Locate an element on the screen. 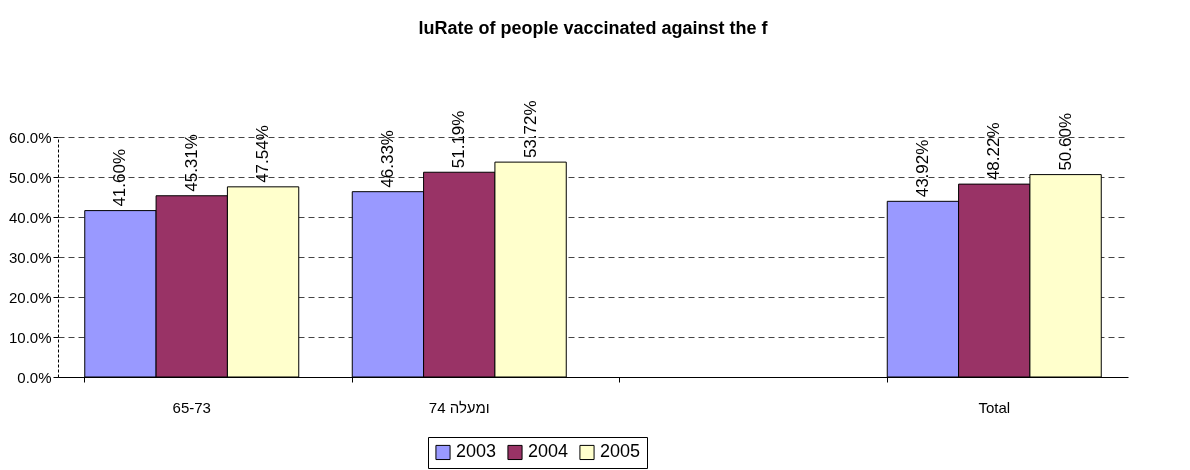 This screenshot has width=1190, height=470. data-label: 50.60% is located at coordinates (1065, 141).